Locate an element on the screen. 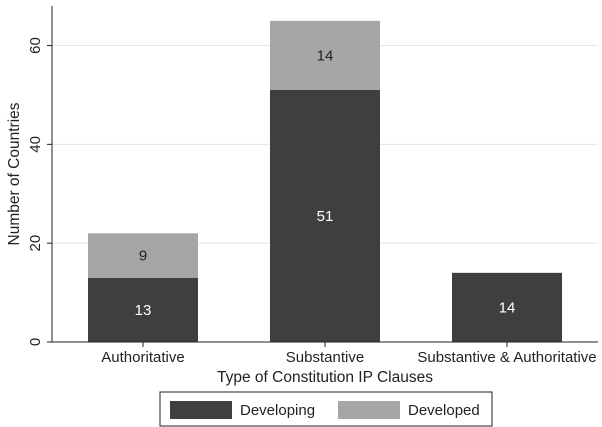 This screenshot has height=427, width=602. y-tick-label: 0 is located at coordinates (35, 342).